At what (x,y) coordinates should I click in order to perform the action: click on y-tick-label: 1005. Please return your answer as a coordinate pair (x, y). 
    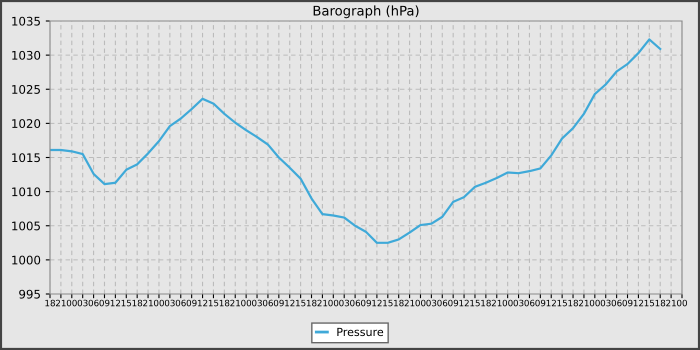
    Looking at the image, I should click on (26, 225).